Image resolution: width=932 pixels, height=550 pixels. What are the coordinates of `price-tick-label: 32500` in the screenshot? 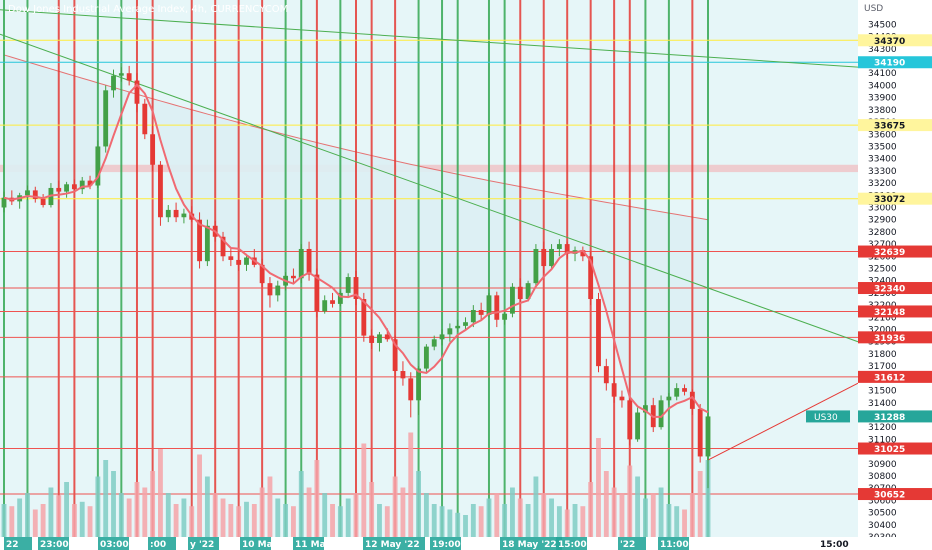 It's located at (882, 270).